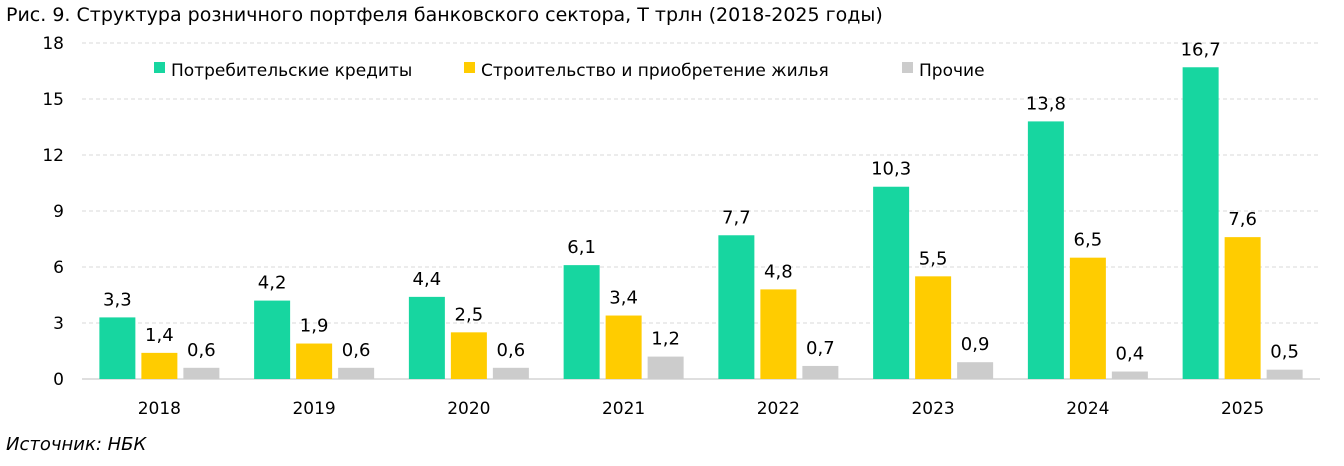 The height and width of the screenshot is (466, 1344). Describe the element at coordinates (58, 380) in the screenshot. I see `y-tick-label: 0` at that location.